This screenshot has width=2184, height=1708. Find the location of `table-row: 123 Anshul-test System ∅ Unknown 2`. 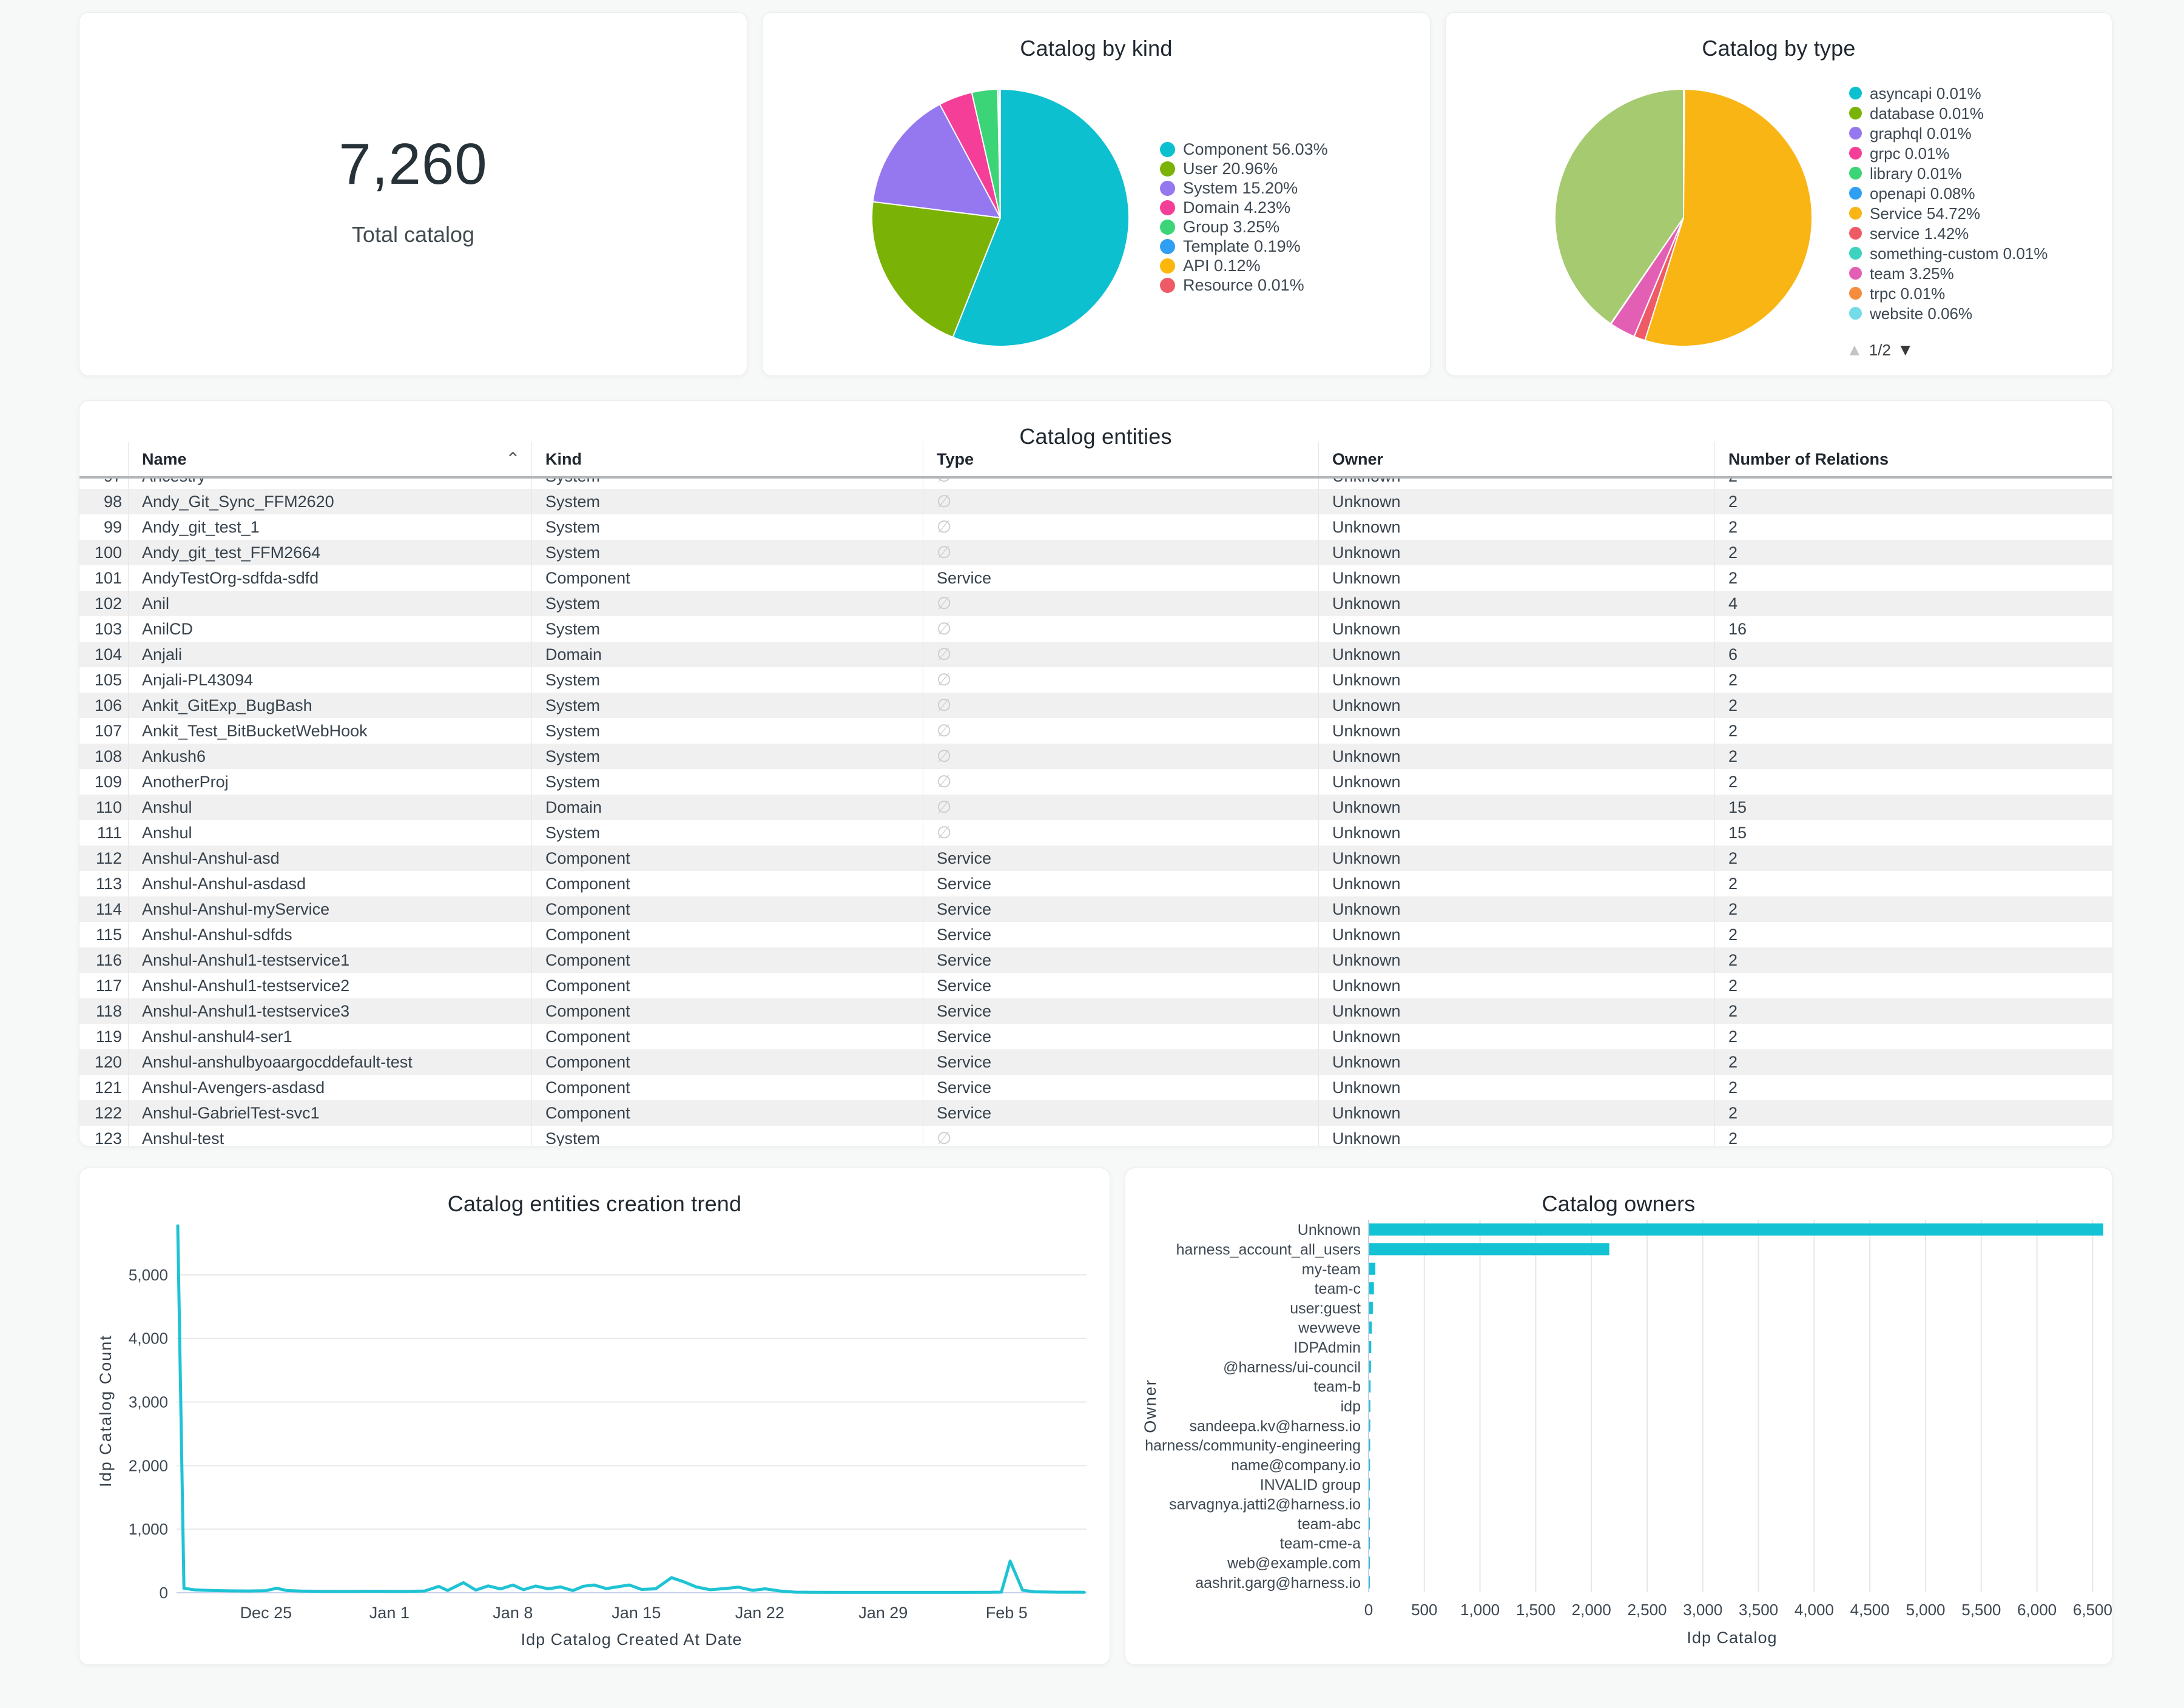

table-row: 123 Anshul-test System ∅ Unknown 2 is located at coordinates (1095, 1136).